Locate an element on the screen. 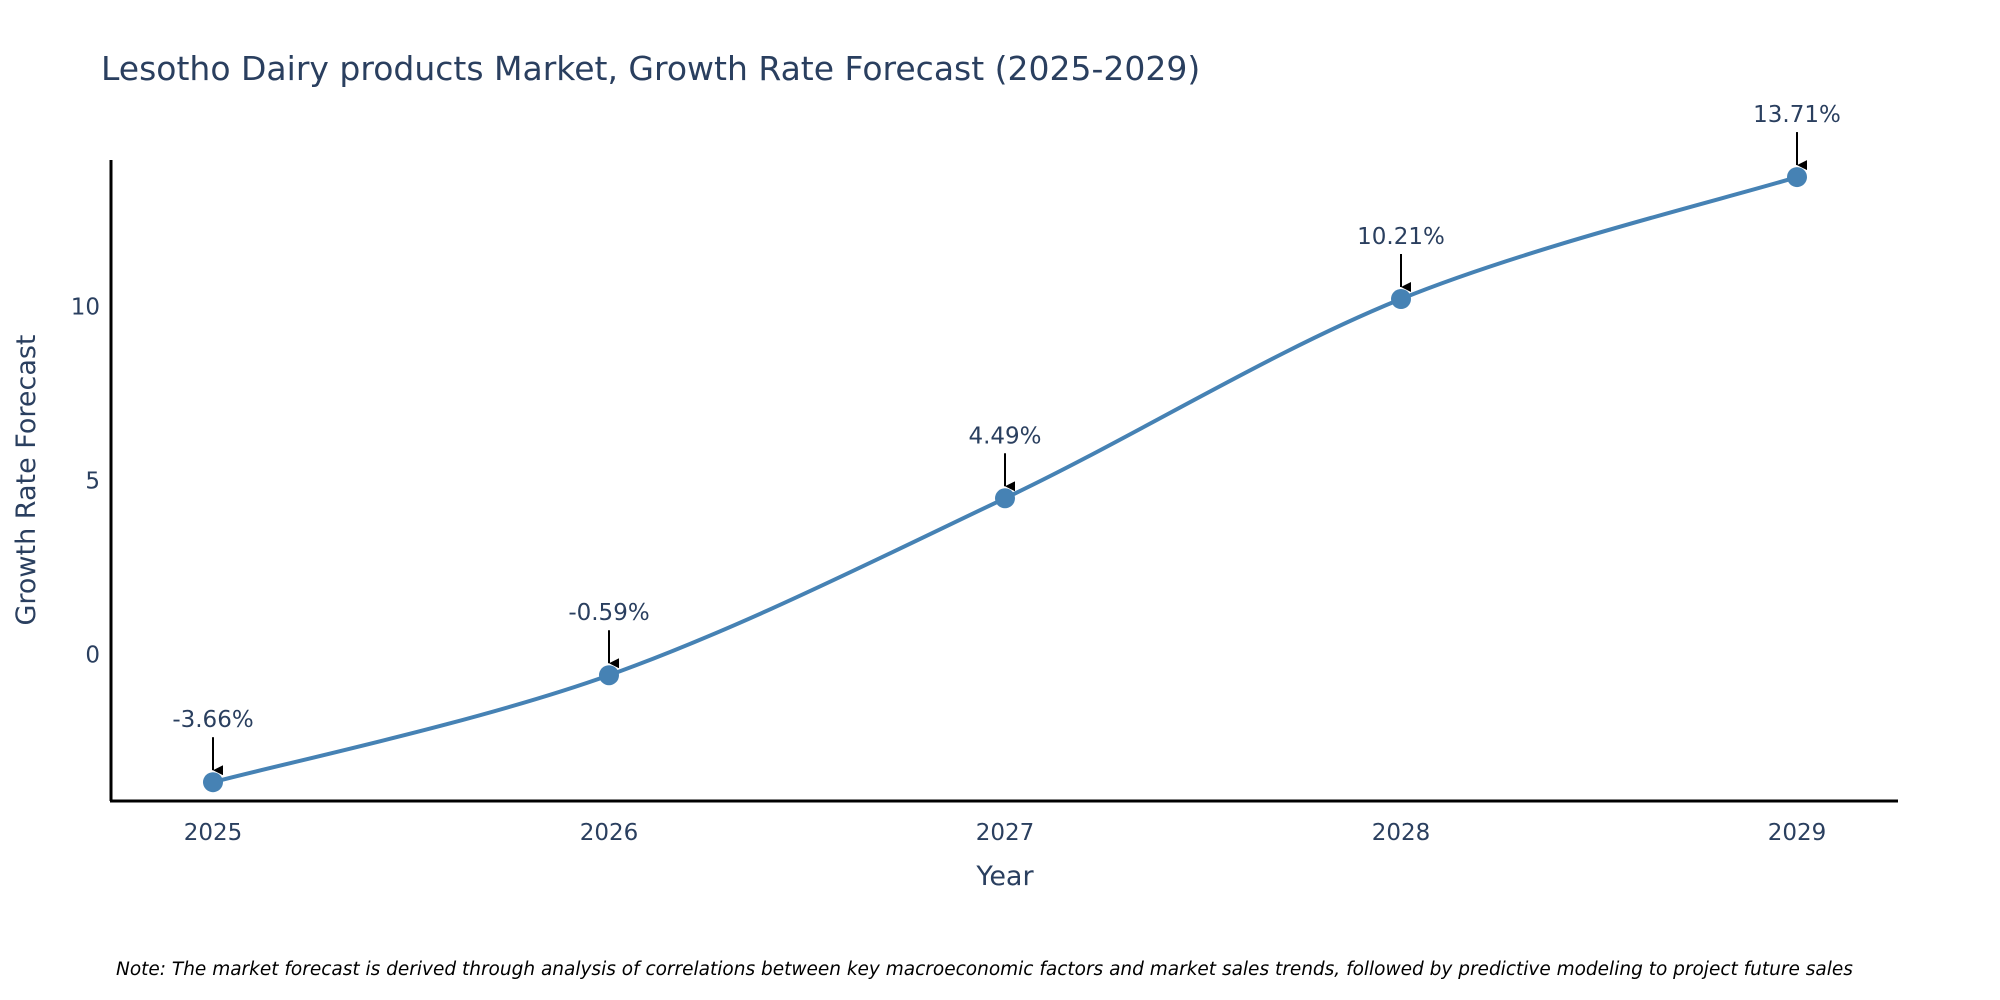 Image resolution: width=2000 pixels, height=1000 pixels. y-axis-ticks: 0 5 10 is located at coordinates (85, 481).